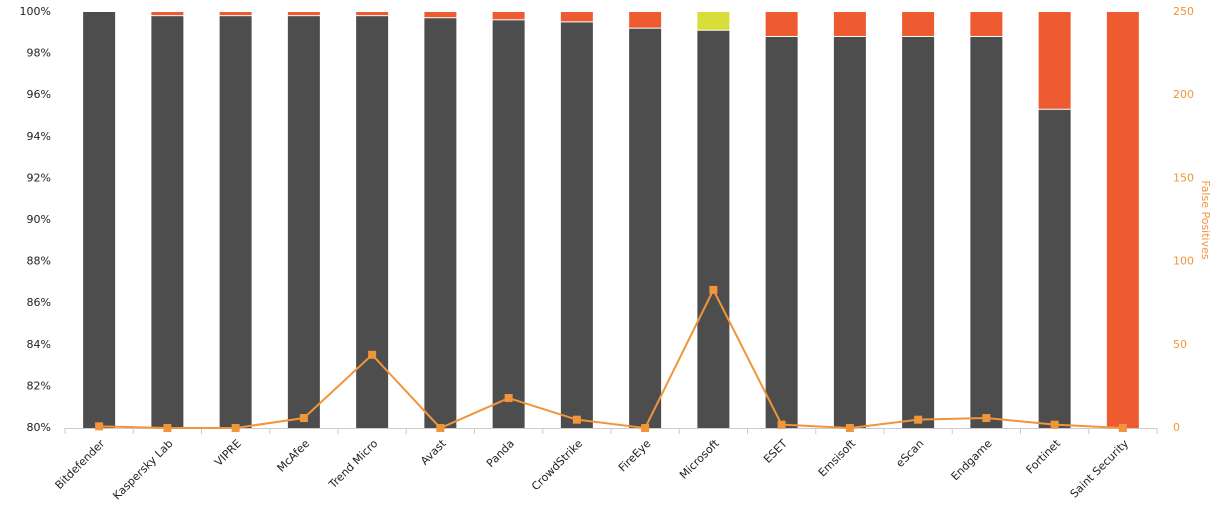 The height and width of the screenshot is (511, 1229). What do you see at coordinates (39, 53) in the screenshot?
I see `y-tick-label: 98%` at bounding box center [39, 53].